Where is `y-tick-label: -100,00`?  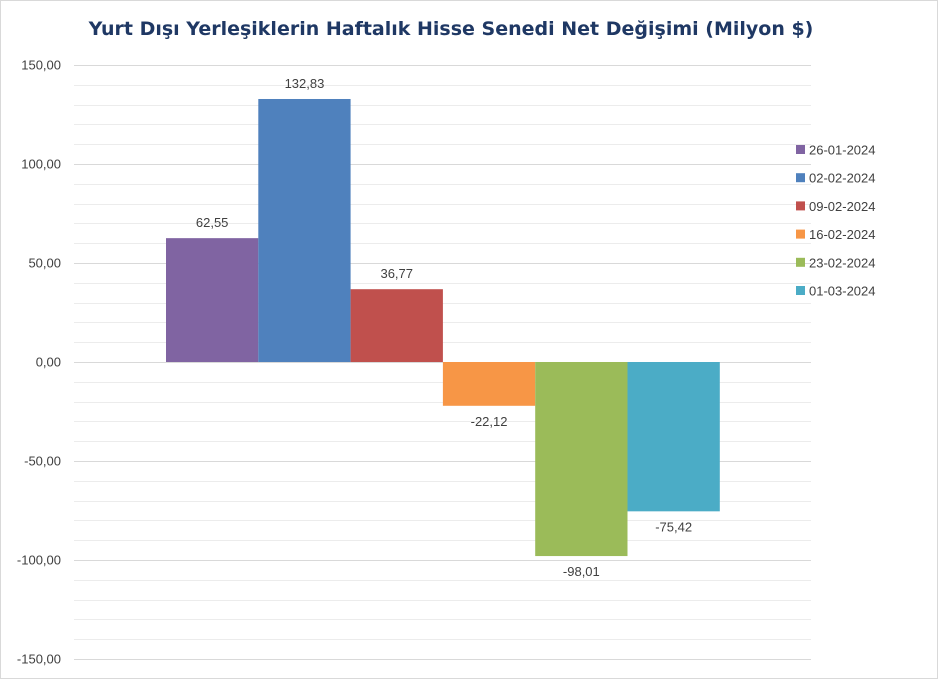
y-tick-label: -100,00 is located at coordinates (39, 560).